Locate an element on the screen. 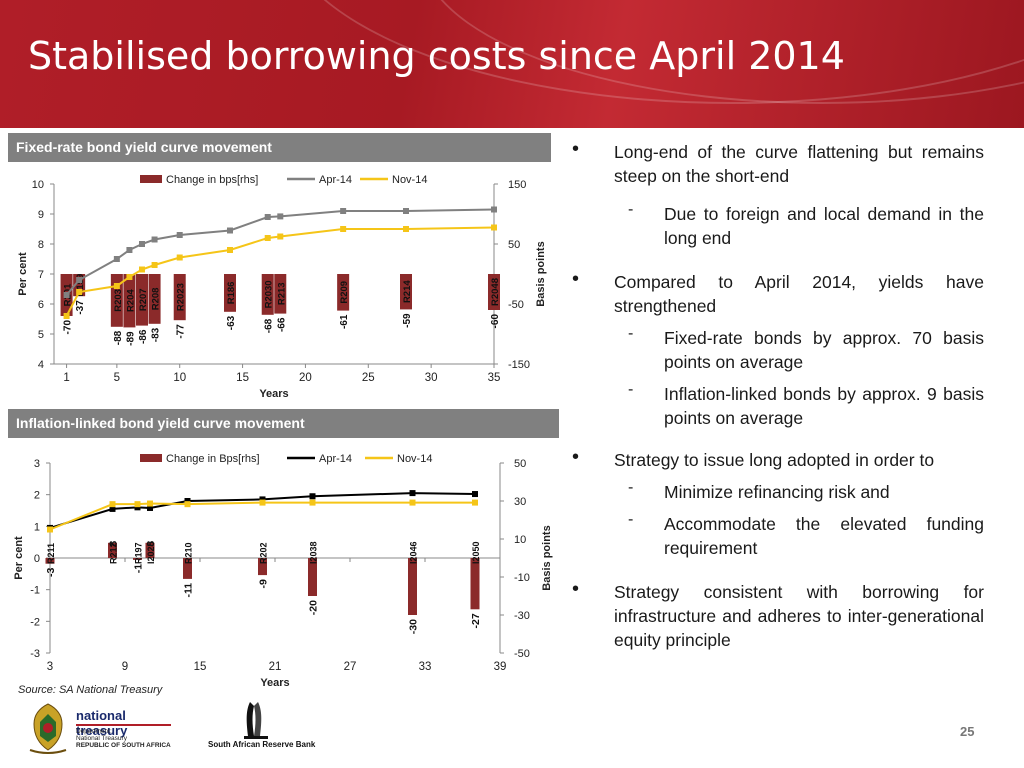 Image resolution: width=1024 pixels, height=768 pixels. bond-label: R213 is located at coordinates (281, 293).